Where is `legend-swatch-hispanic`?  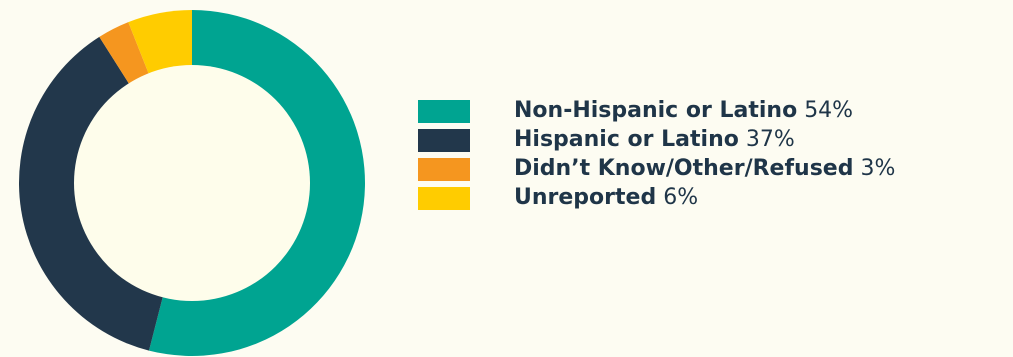 legend-swatch-hispanic is located at coordinates (444, 140).